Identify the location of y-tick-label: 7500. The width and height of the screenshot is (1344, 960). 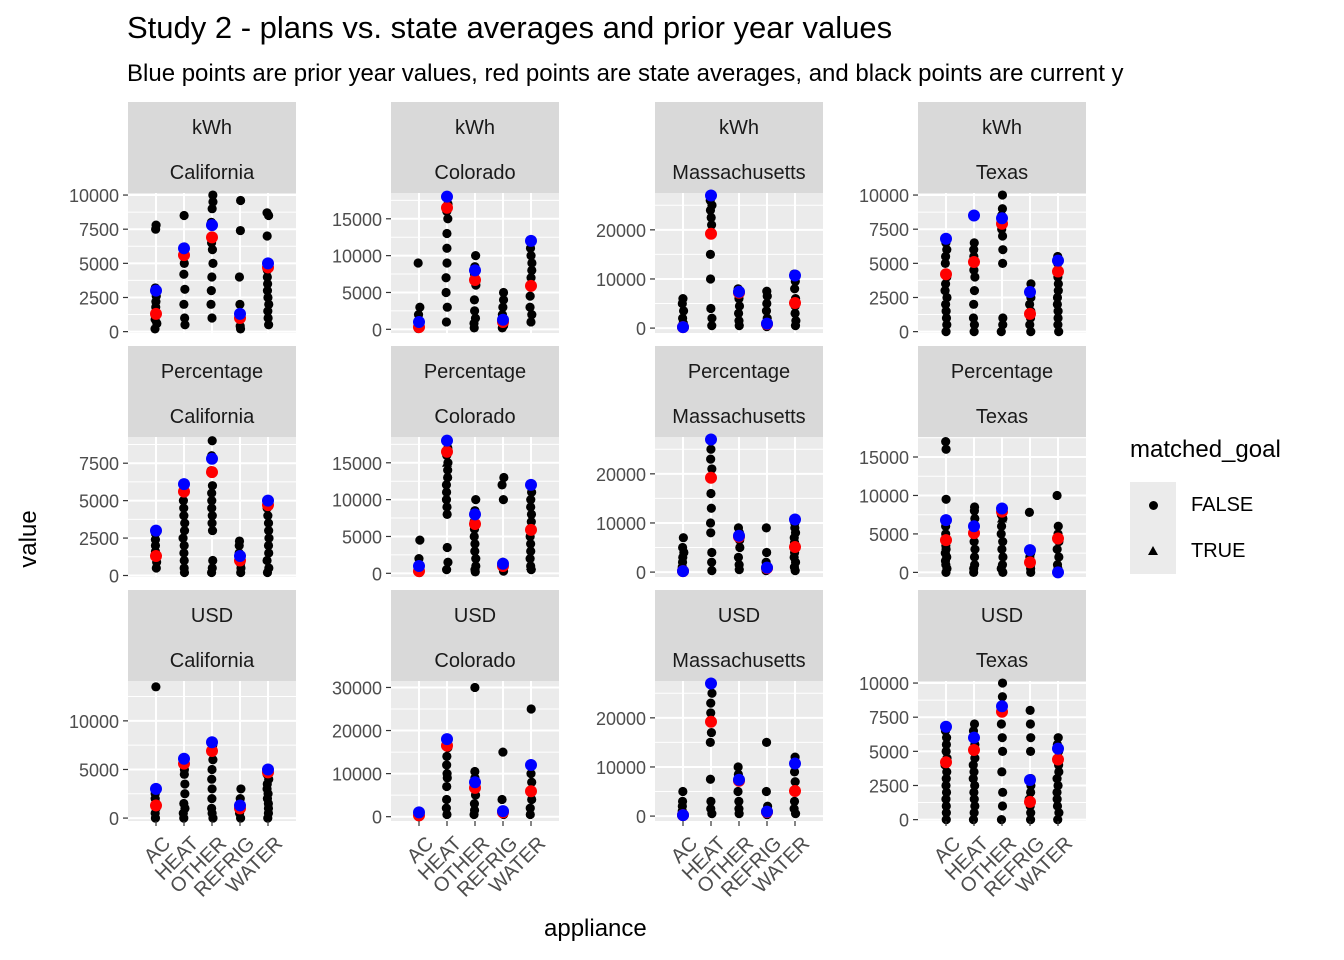
(99, 230).